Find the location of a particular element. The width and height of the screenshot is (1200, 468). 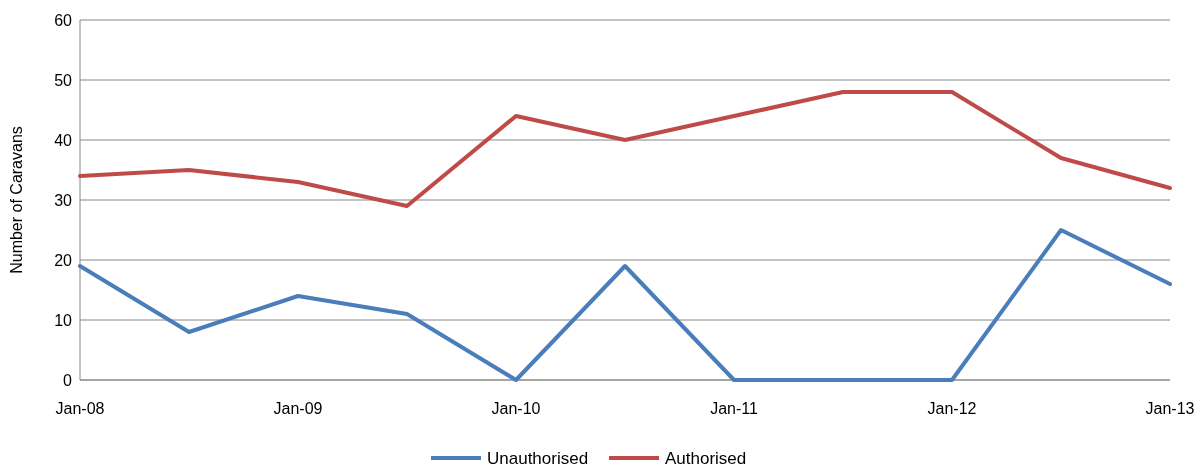

x-tick-label: Jan-10 is located at coordinates (516, 408).